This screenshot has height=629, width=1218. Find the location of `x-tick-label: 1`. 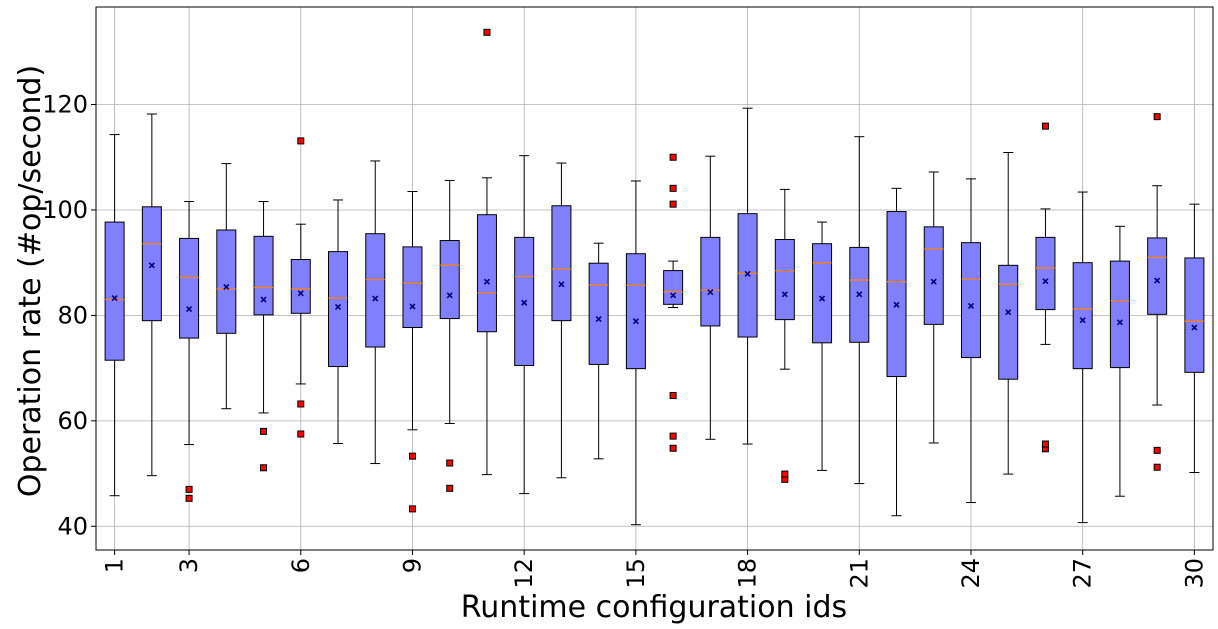

x-tick-label: 1 is located at coordinates (115, 565).